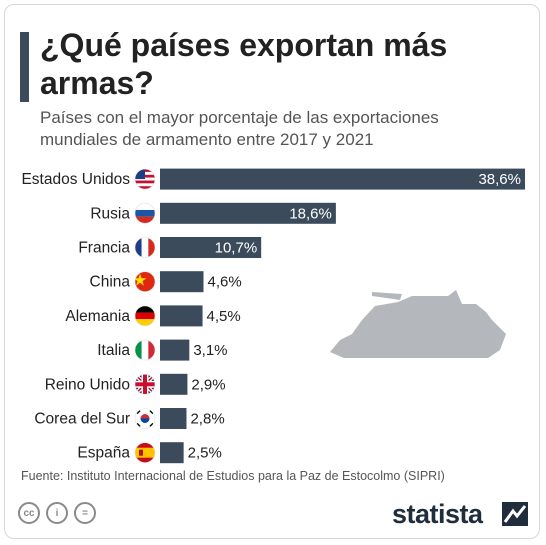 The image size is (546, 545). I want to click on spain-flag-icon, so click(145, 453).